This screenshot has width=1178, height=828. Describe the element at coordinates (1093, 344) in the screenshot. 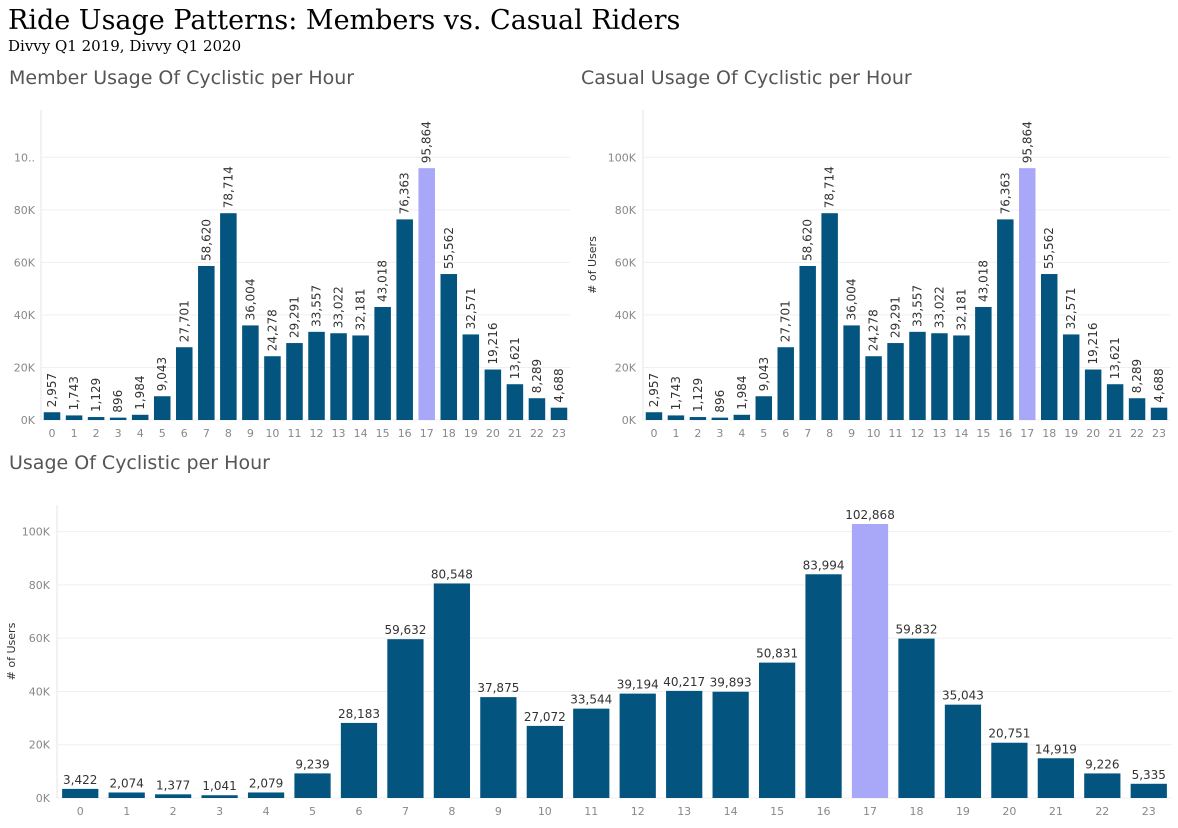

I see `value-label: 19,216` at that location.